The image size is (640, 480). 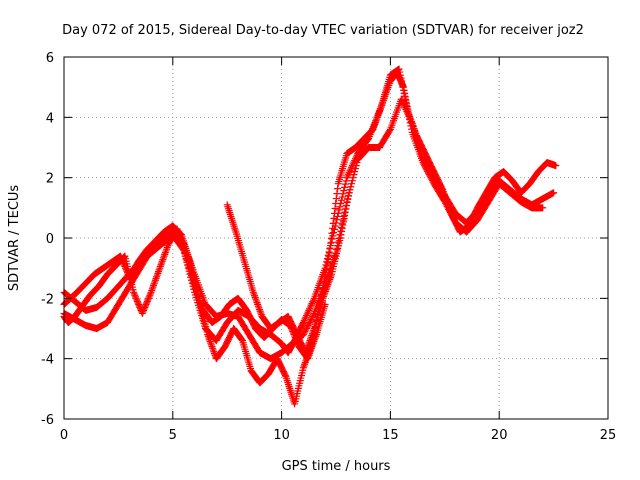 I want to click on y-tick-label: 0, so click(x=50, y=239).